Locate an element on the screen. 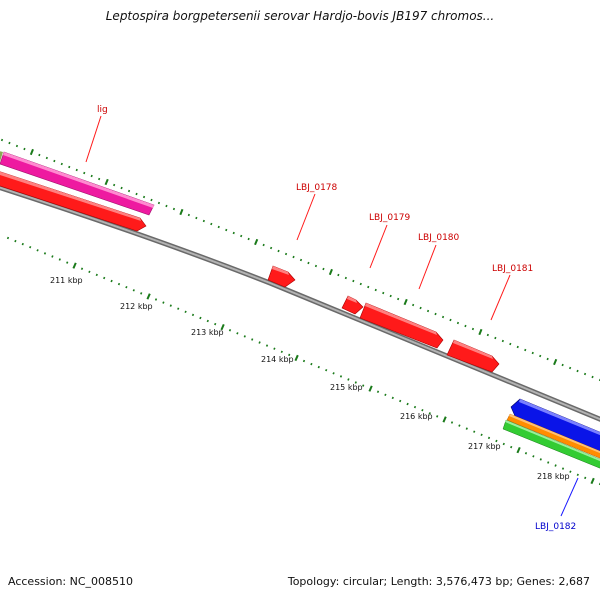 This screenshot has height=600, width=600. green-feature is located at coordinates (551, 444).